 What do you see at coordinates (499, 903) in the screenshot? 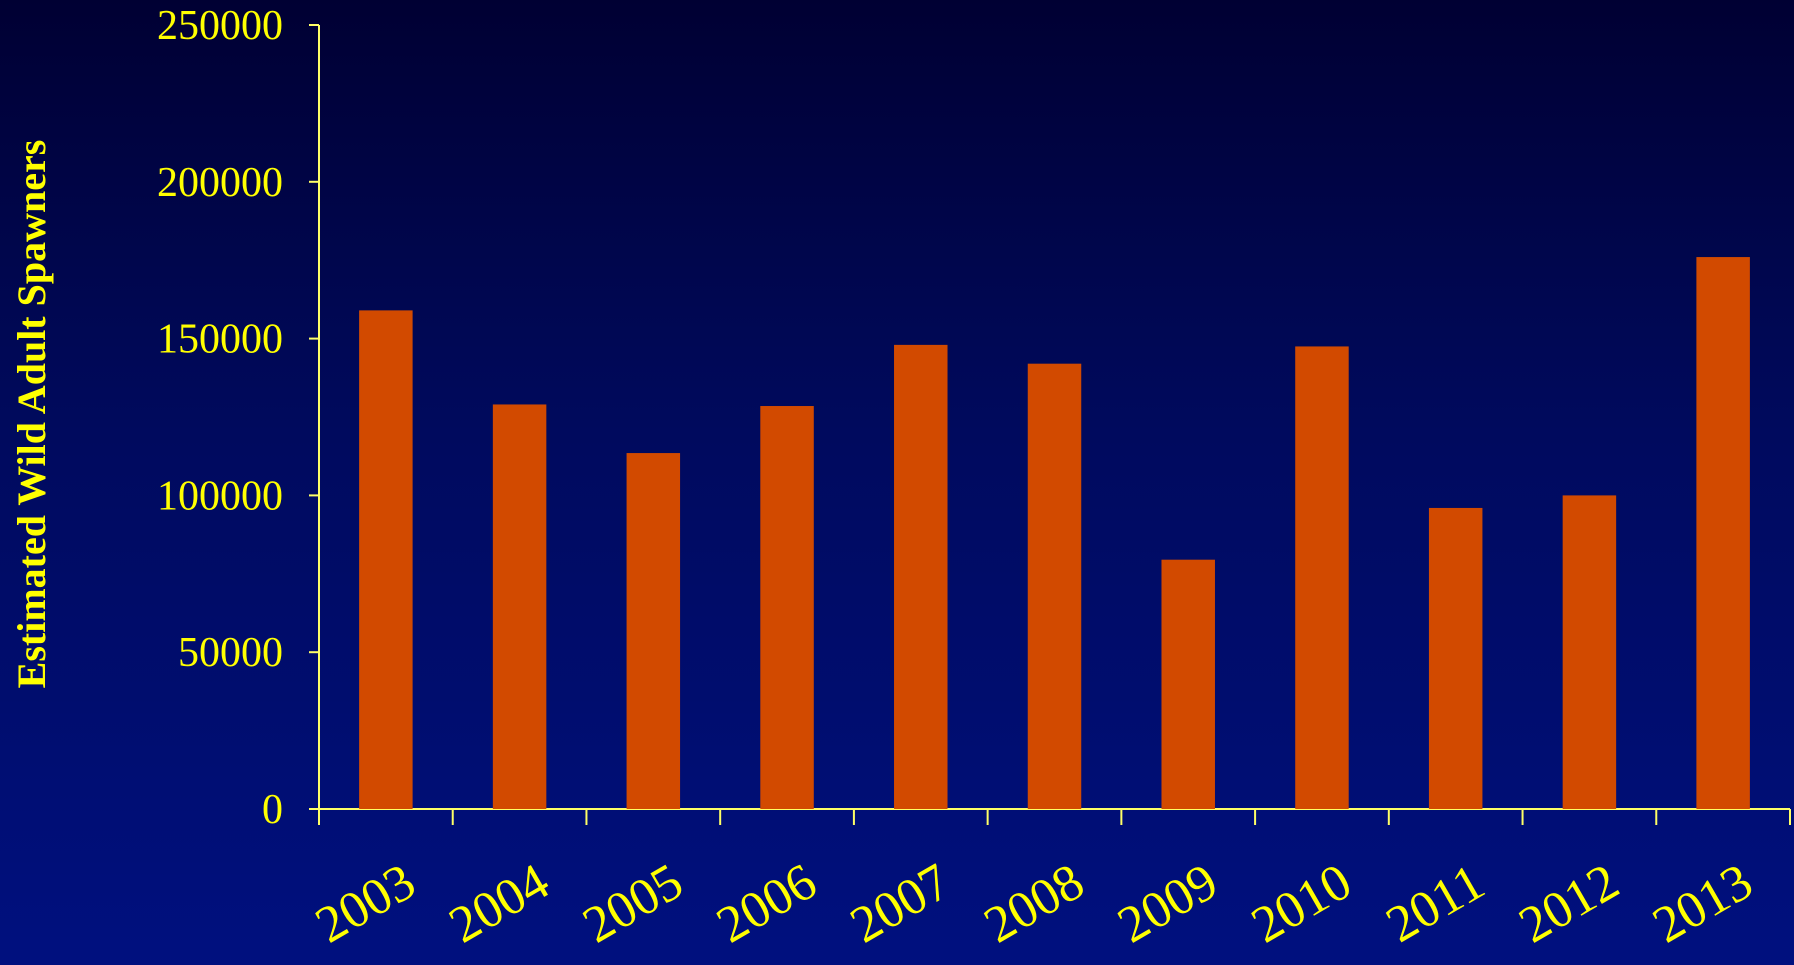
I see `x-tick-label: 2004` at bounding box center [499, 903].